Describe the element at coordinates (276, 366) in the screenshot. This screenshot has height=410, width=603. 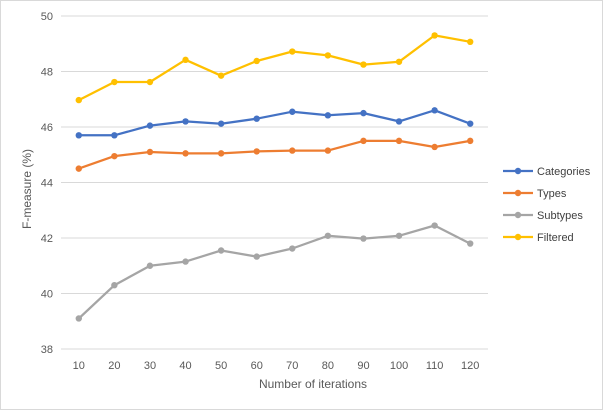
I see `x-axis-ticks: 10 20 30 40 50 60 70 80 90 100 110 120` at that location.